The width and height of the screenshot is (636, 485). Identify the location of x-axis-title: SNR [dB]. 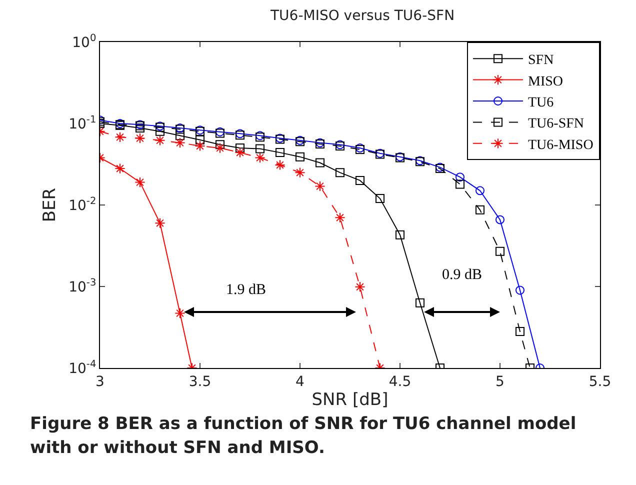
(350, 400).